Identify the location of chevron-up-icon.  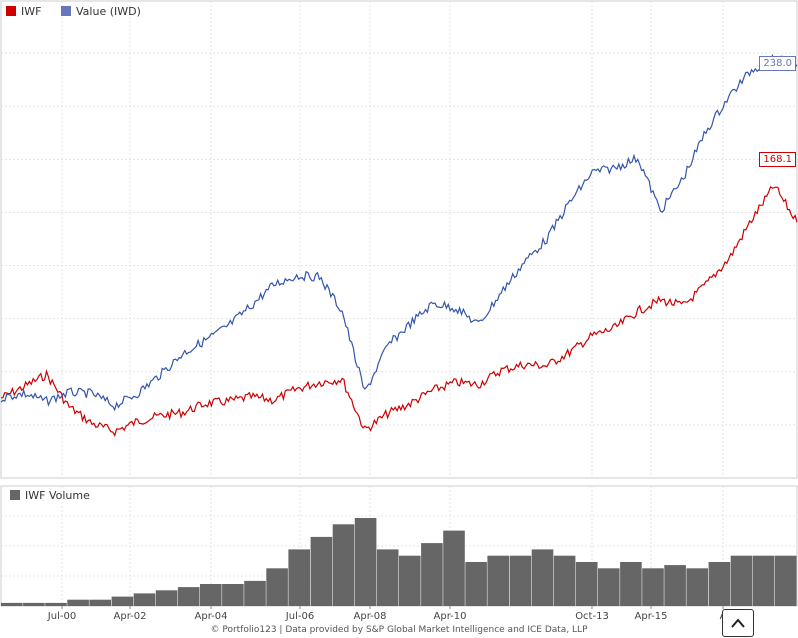
(738, 623).